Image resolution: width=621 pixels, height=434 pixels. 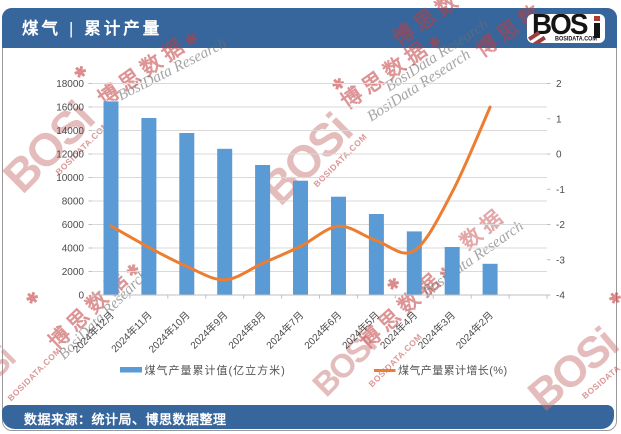 I want to click on svg-text: 10000, so click(x=70, y=178).